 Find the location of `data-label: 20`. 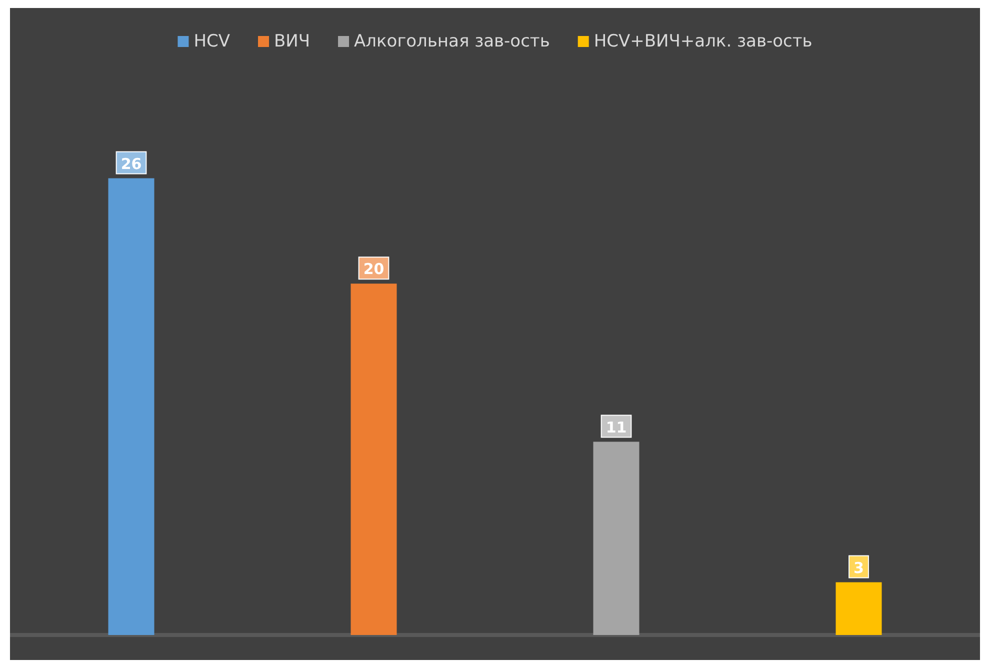

data-label: 20 is located at coordinates (373, 269).